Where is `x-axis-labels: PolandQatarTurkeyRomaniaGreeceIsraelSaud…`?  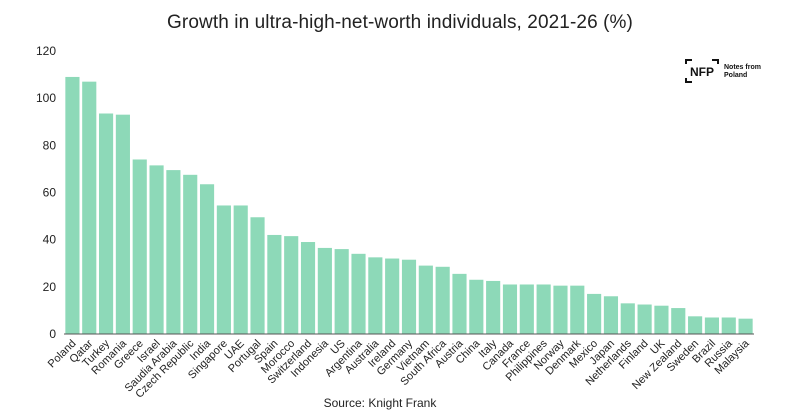 x-axis-labels: PolandQatarTurkeyRomaniaGreeceIsraelSaud… is located at coordinates (399, 369).